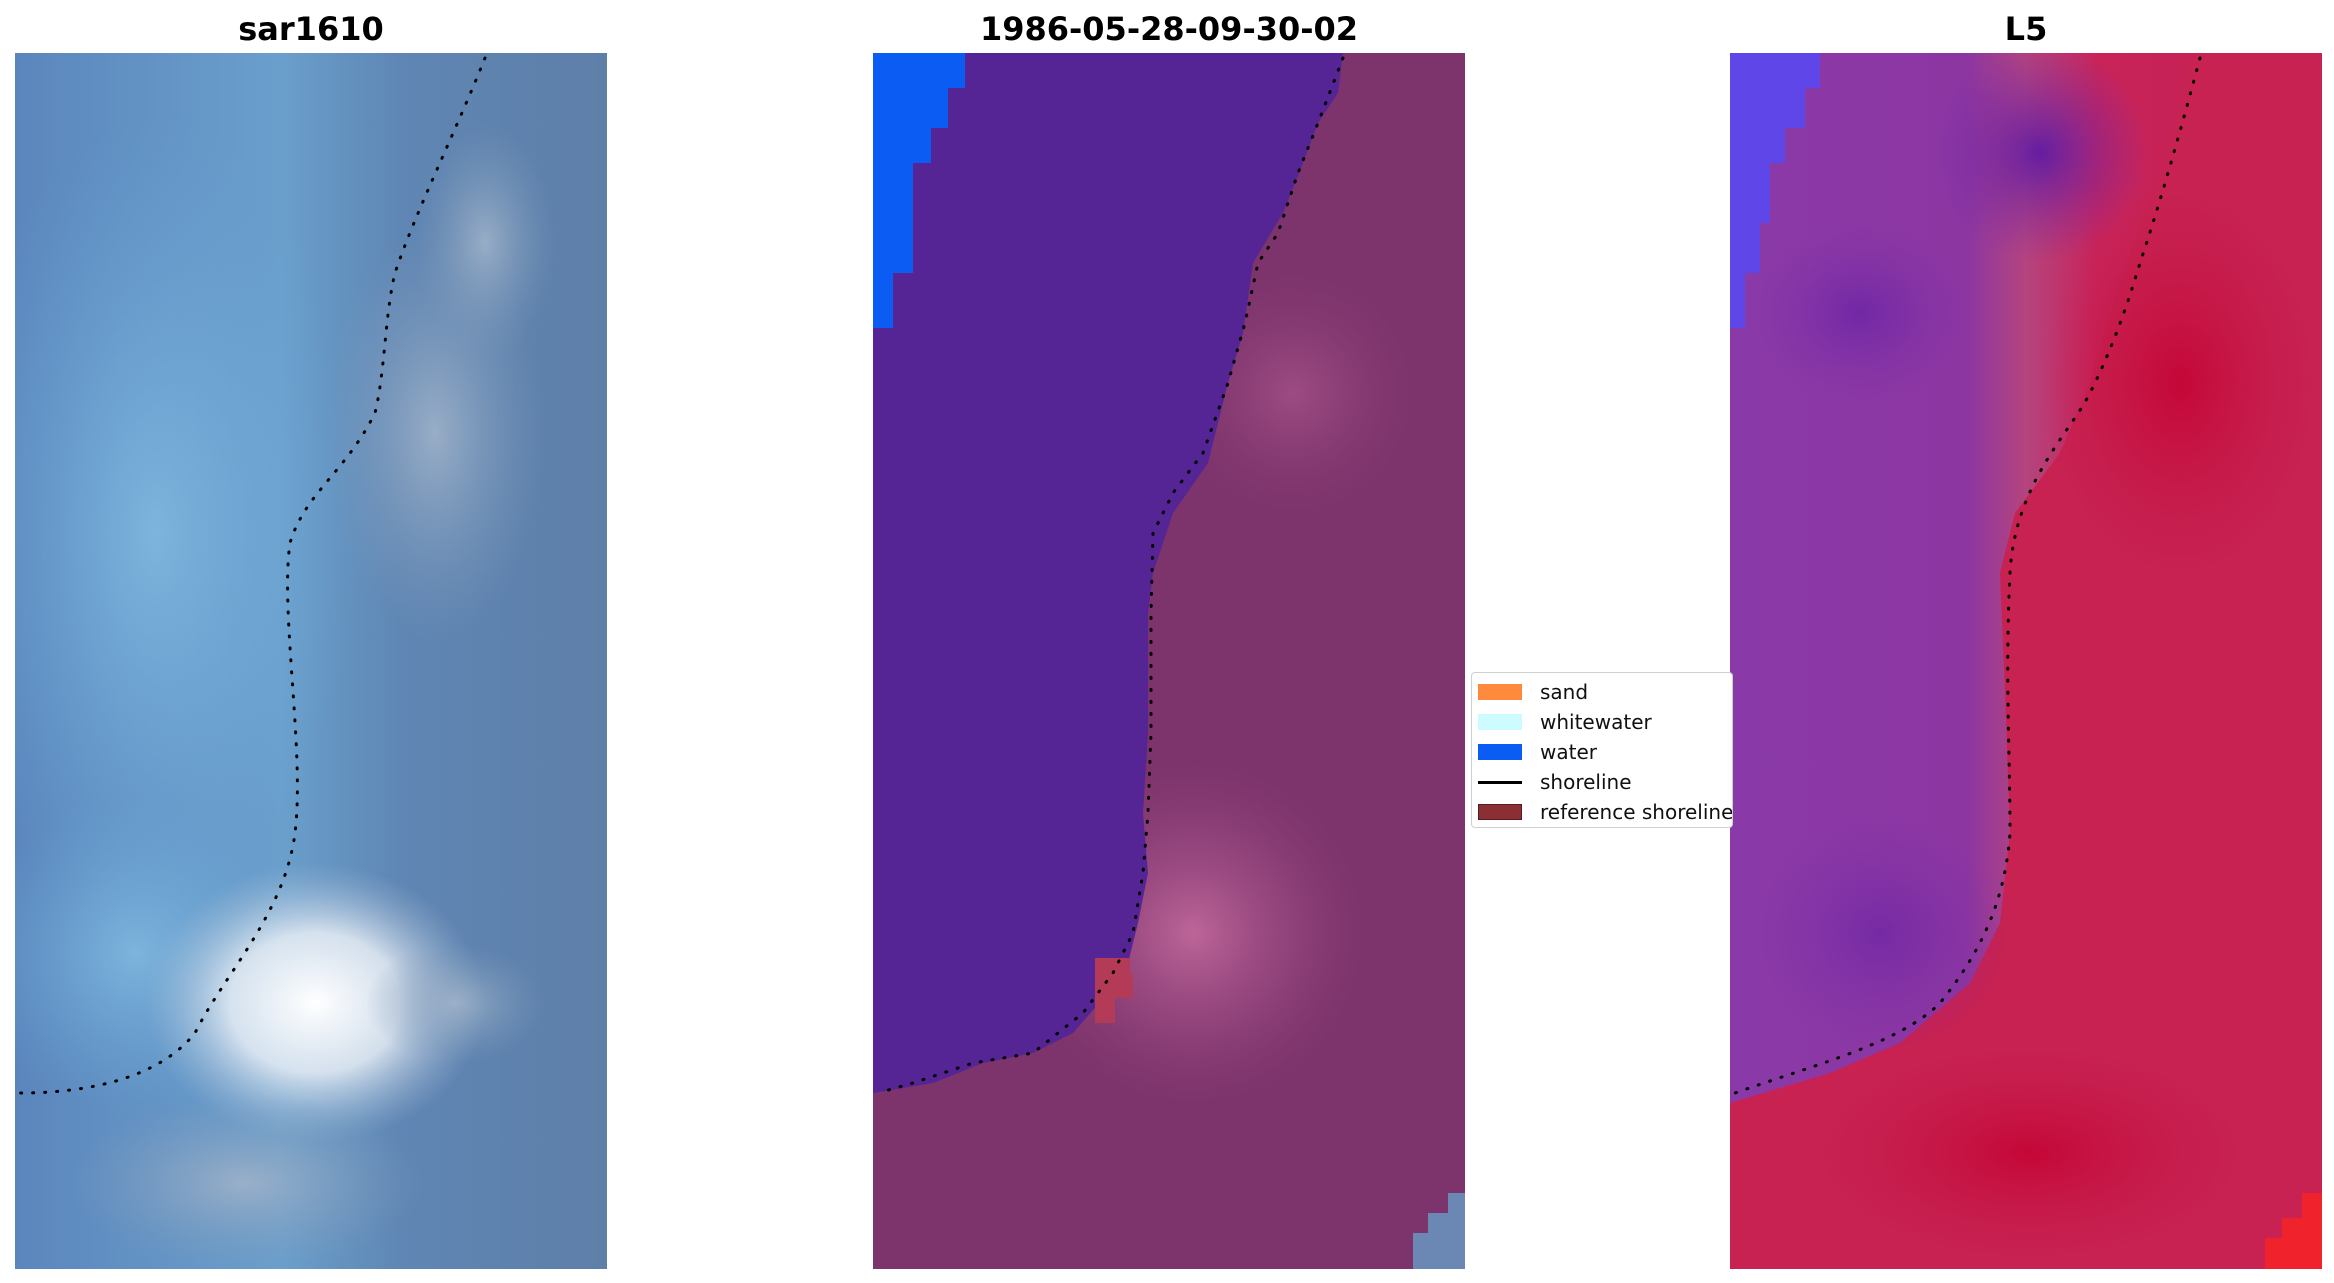  I want to click on legend-item-reference-shoreline: reference shoreline, so click(1605, 810).